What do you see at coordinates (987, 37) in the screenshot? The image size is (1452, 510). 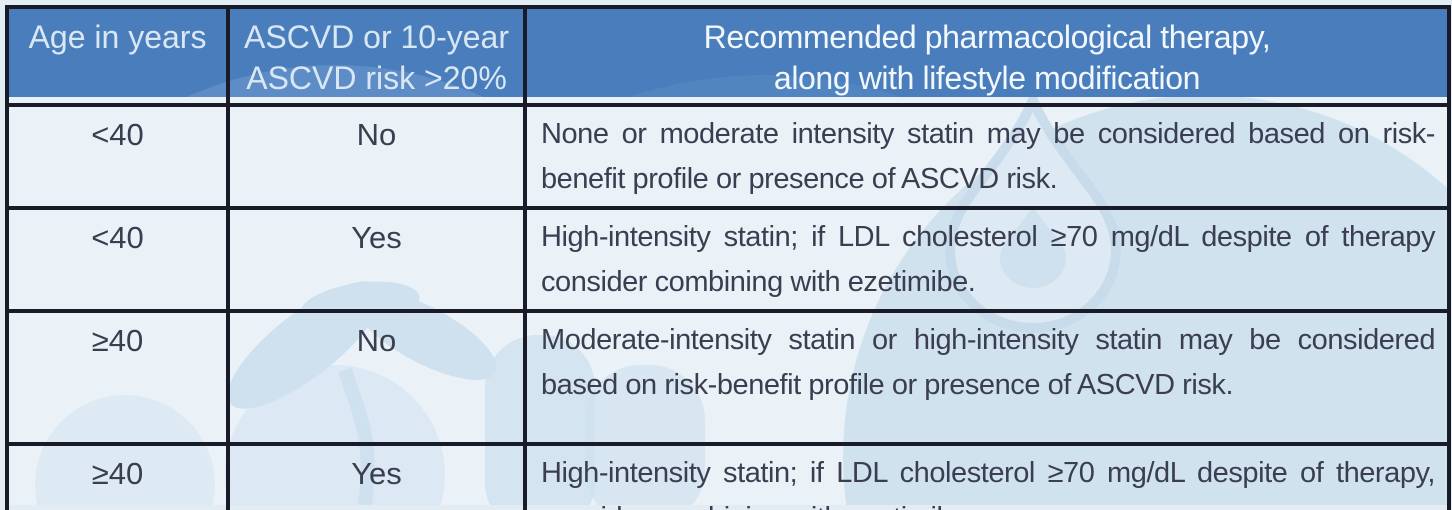 I see `column-header-therapy-line1: Recommended pharmacological therapy,` at bounding box center [987, 37].